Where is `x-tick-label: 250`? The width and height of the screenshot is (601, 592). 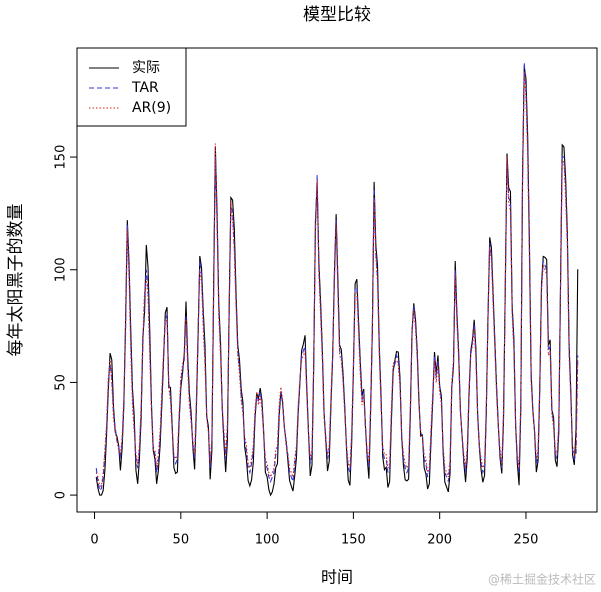 x-tick-label: 250 is located at coordinates (526, 540).